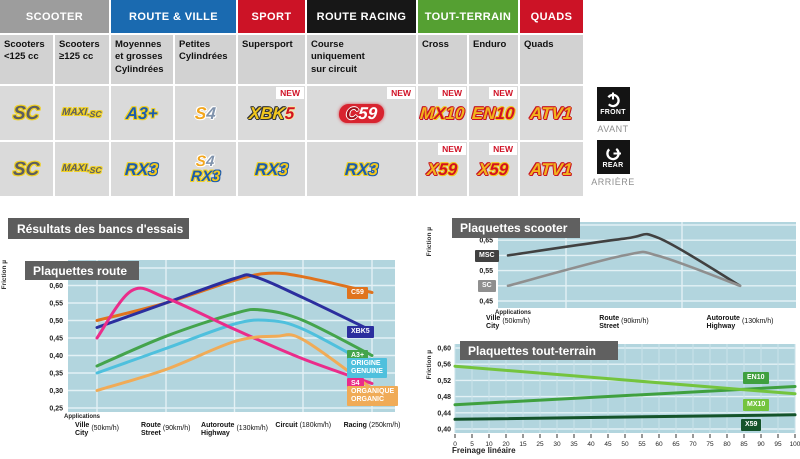  What do you see at coordinates (442, 59) in the screenshot?
I see `subcategory-cell: Cross` at bounding box center [442, 59].